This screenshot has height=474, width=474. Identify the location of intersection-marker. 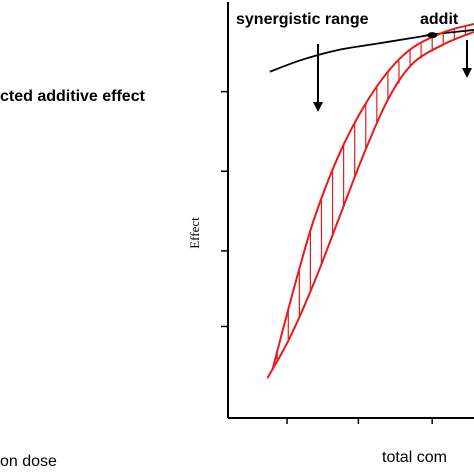
(432, 35).